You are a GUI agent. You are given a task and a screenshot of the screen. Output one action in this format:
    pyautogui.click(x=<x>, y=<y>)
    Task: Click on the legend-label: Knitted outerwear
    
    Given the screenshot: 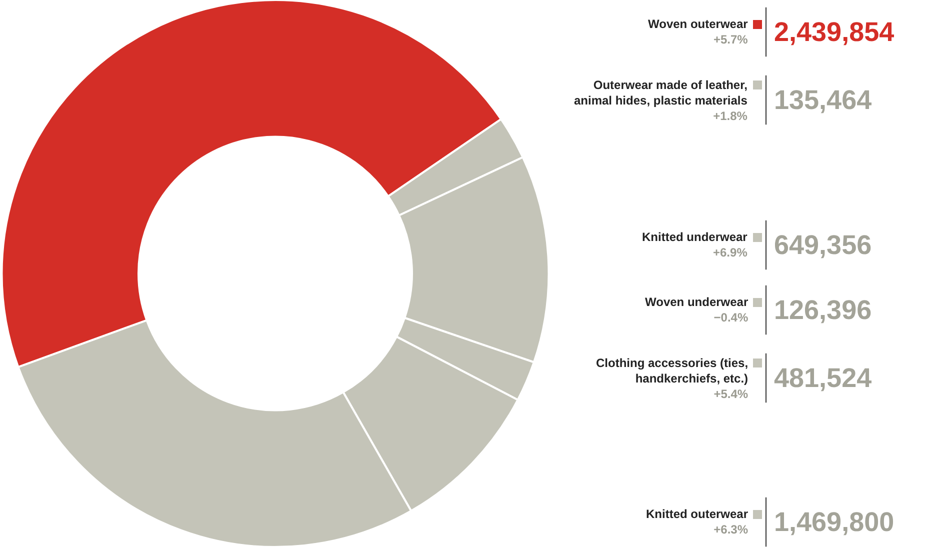 What is the action you would take?
    pyautogui.click(x=697, y=514)
    